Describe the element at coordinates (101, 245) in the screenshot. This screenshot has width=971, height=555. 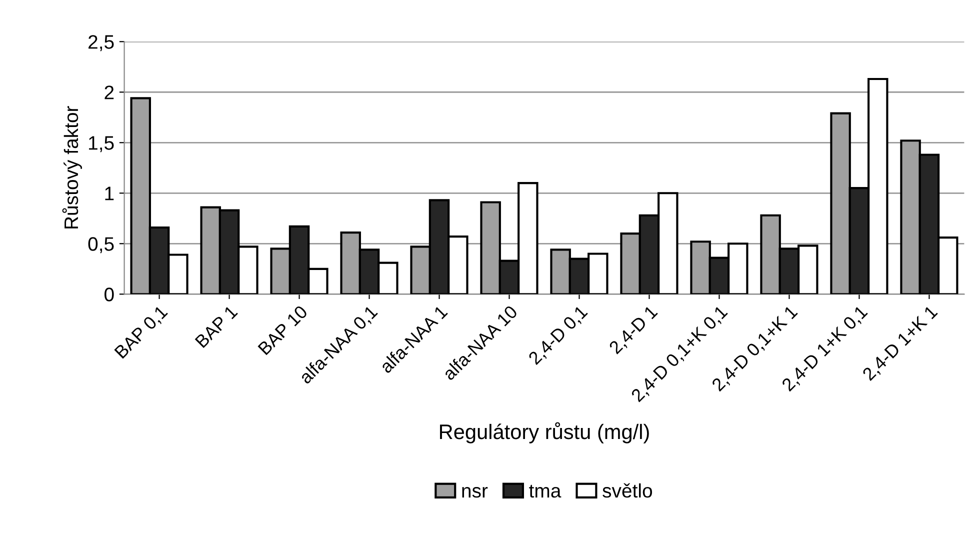
I see `y-tick-label: 0,5` at that location.